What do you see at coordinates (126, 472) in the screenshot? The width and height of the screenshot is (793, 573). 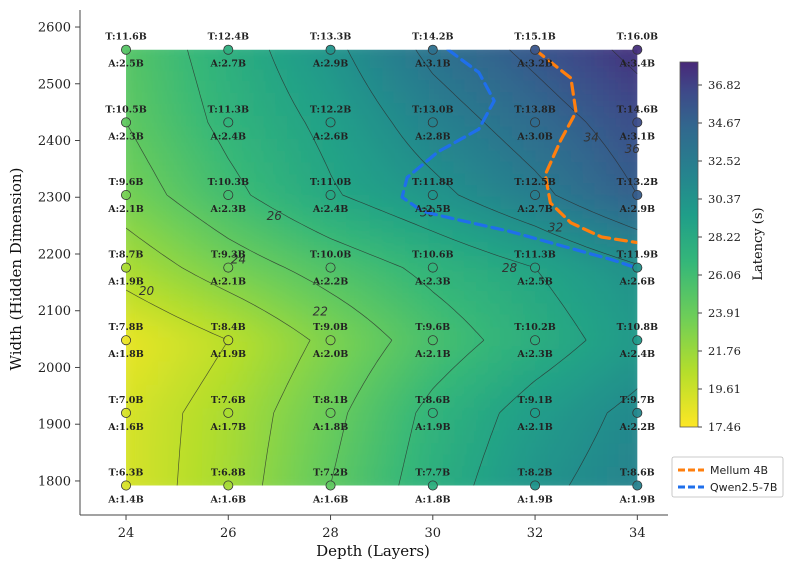 I see `point-total-params-label: T:6.3B` at bounding box center [126, 472].